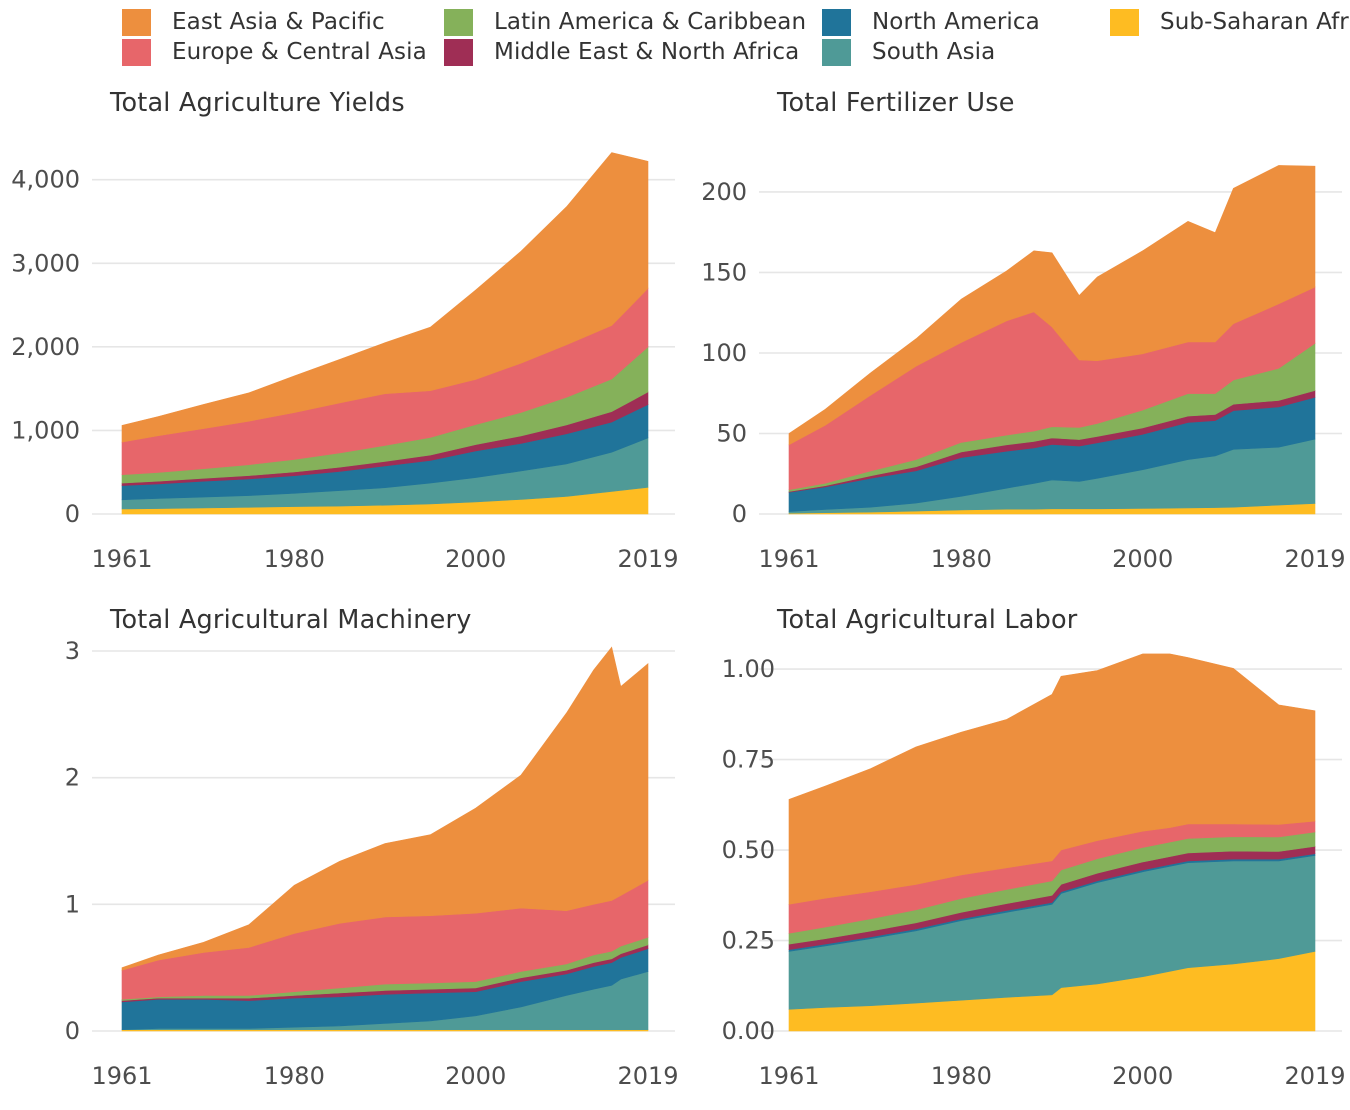 This screenshot has width=1350, height=1110. I want to click on chart-title: Total Agricultural Labor, so click(927, 620).